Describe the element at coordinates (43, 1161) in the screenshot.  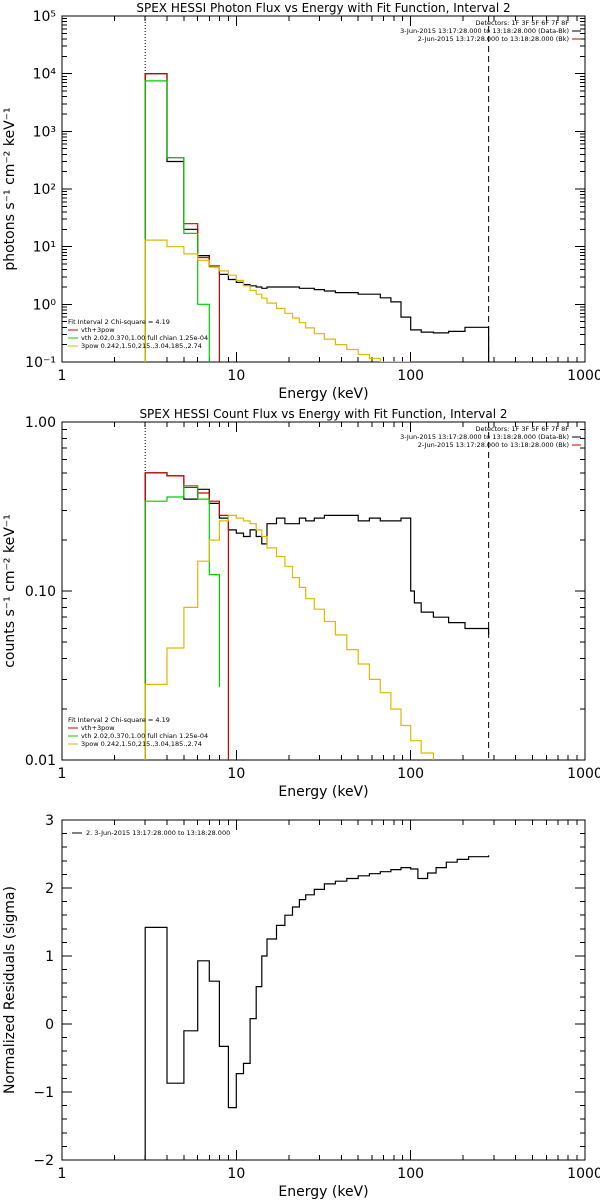
I see `y-tick-label: −2` at that location.